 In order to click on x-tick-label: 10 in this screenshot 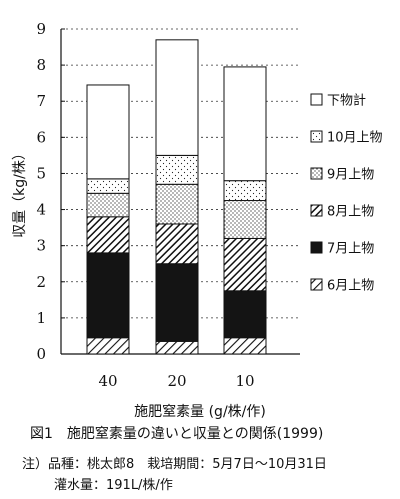, I will do `click(244, 381)`.